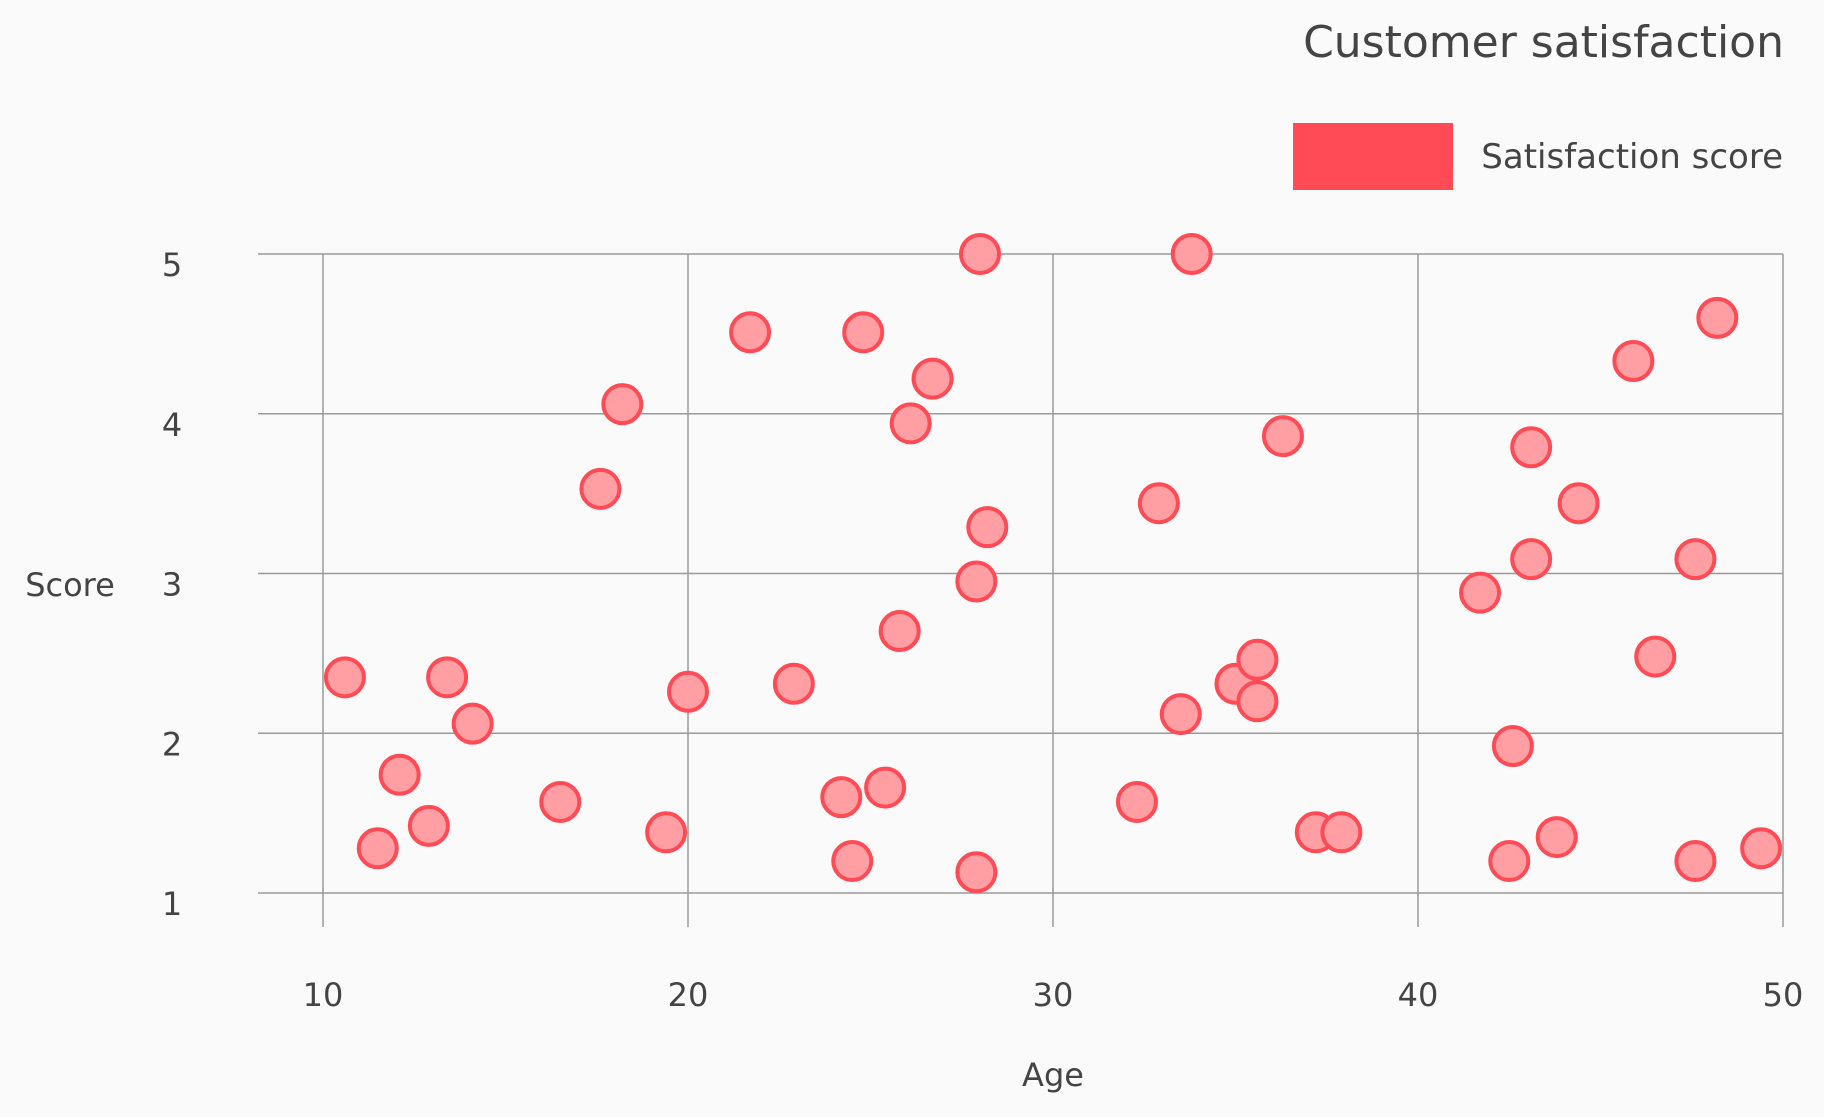  I want to click on y-tick-label: 3, so click(172, 585).